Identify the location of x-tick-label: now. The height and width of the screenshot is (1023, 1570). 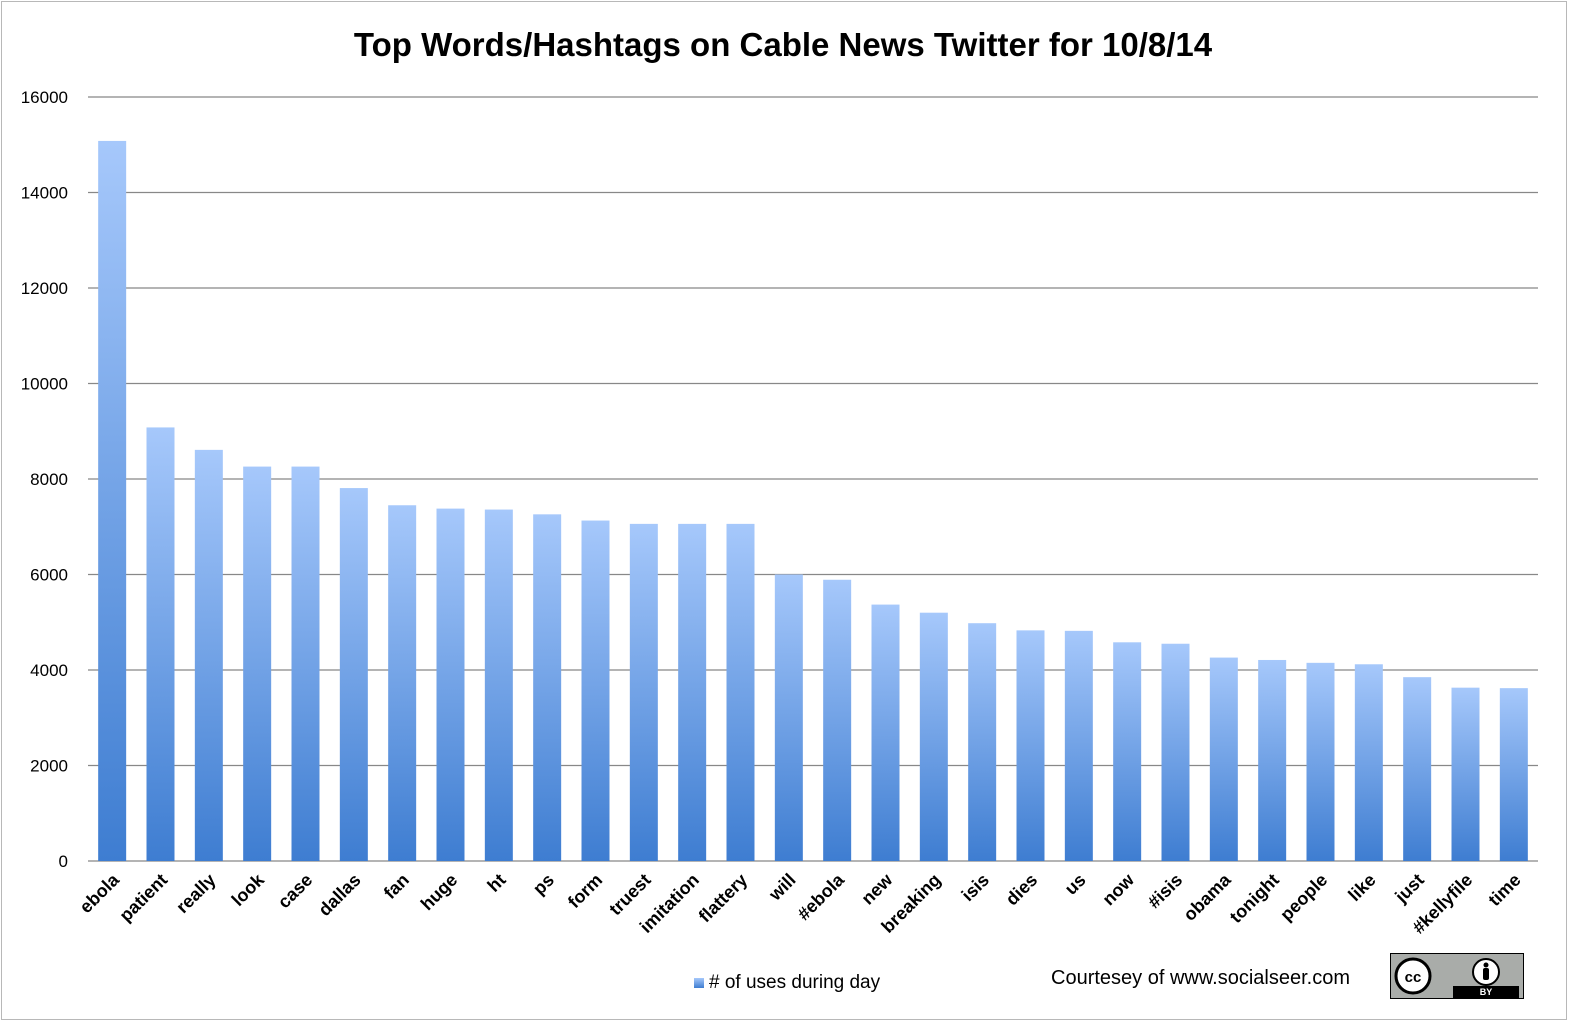
(1118, 889).